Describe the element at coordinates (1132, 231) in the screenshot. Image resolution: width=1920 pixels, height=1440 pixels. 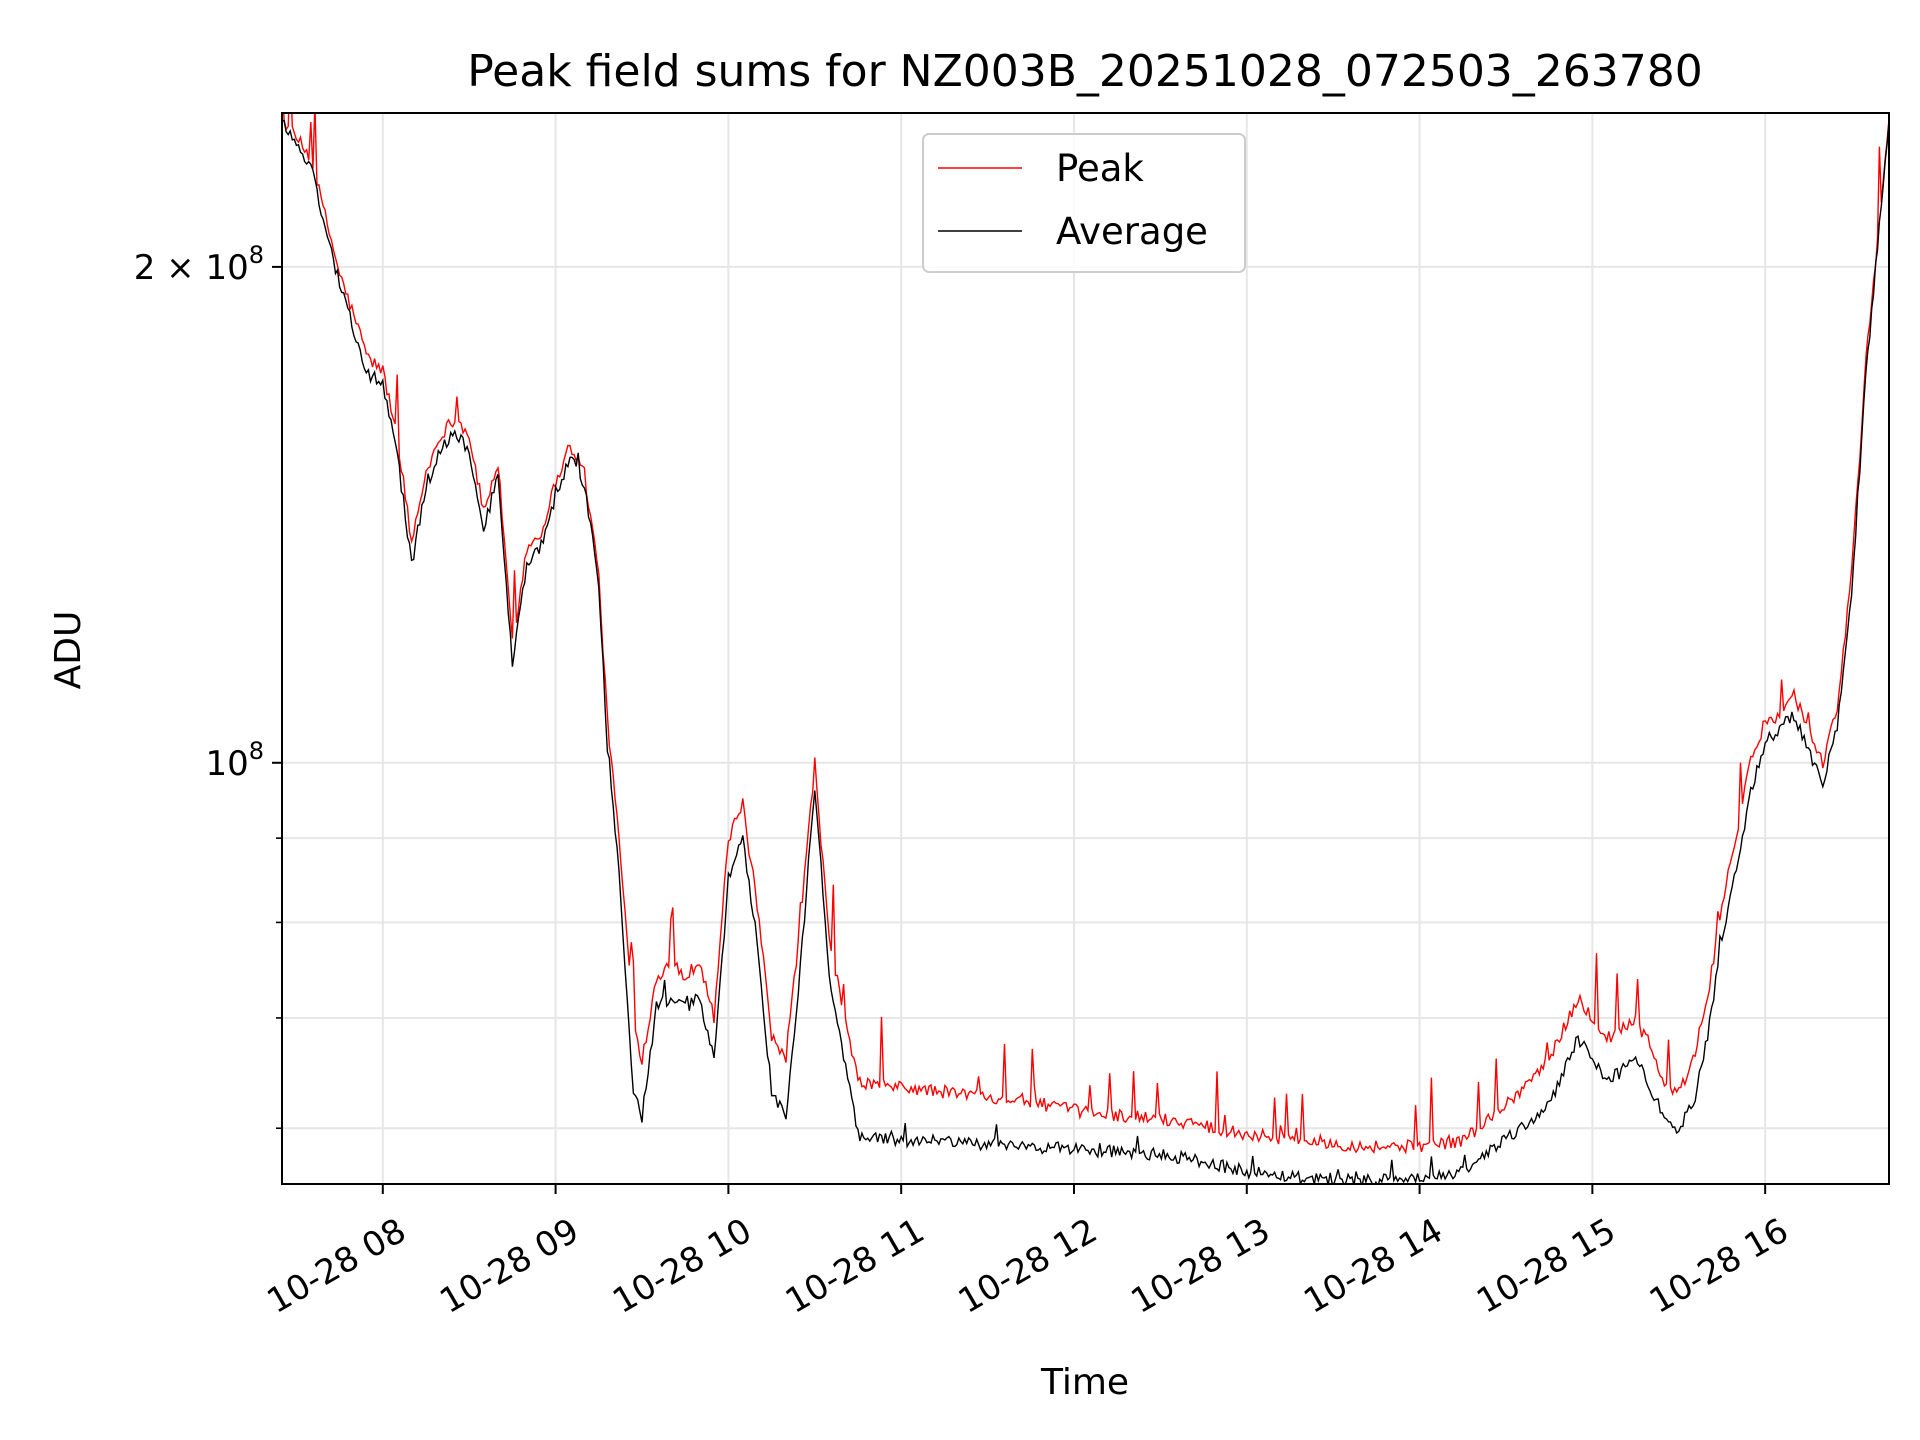
I see `legend-label-average: Average` at that location.